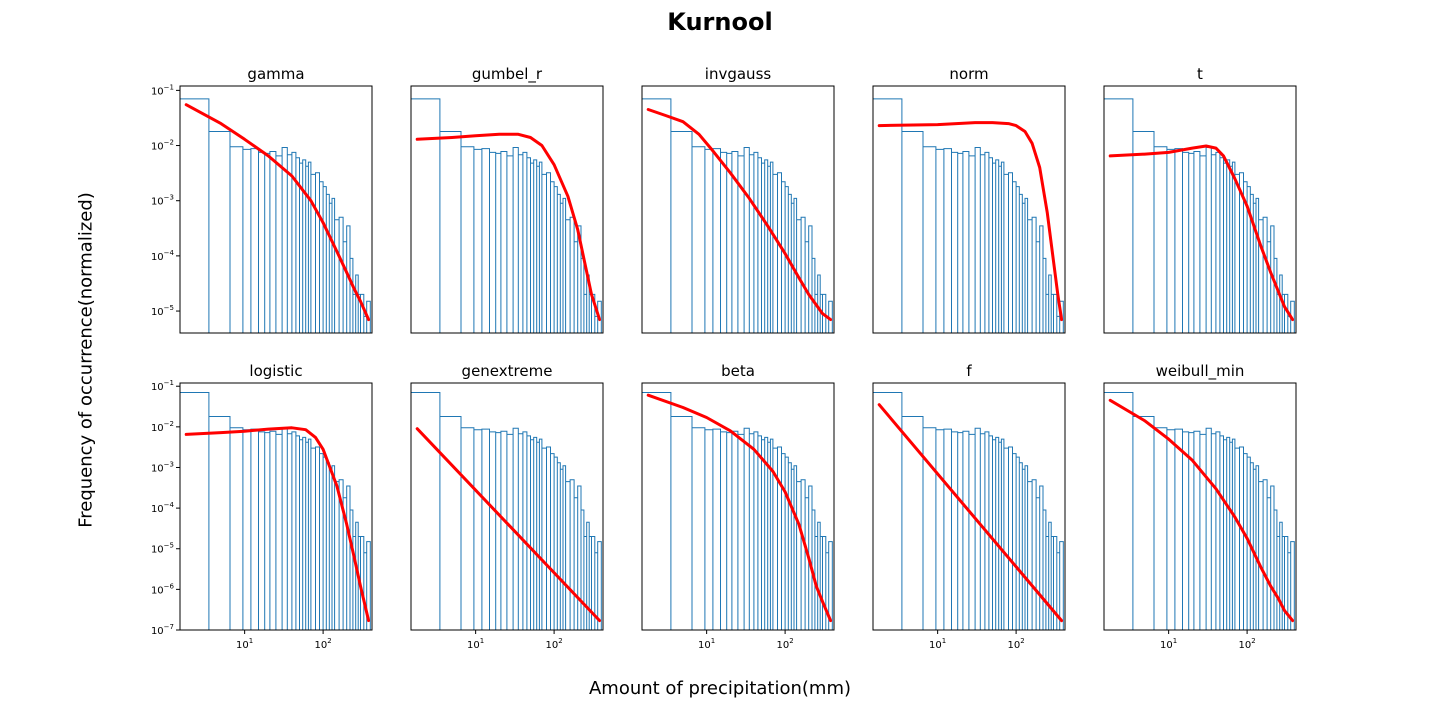 The image size is (1440, 720). I want to click on fit-curve-beta, so click(739, 508).